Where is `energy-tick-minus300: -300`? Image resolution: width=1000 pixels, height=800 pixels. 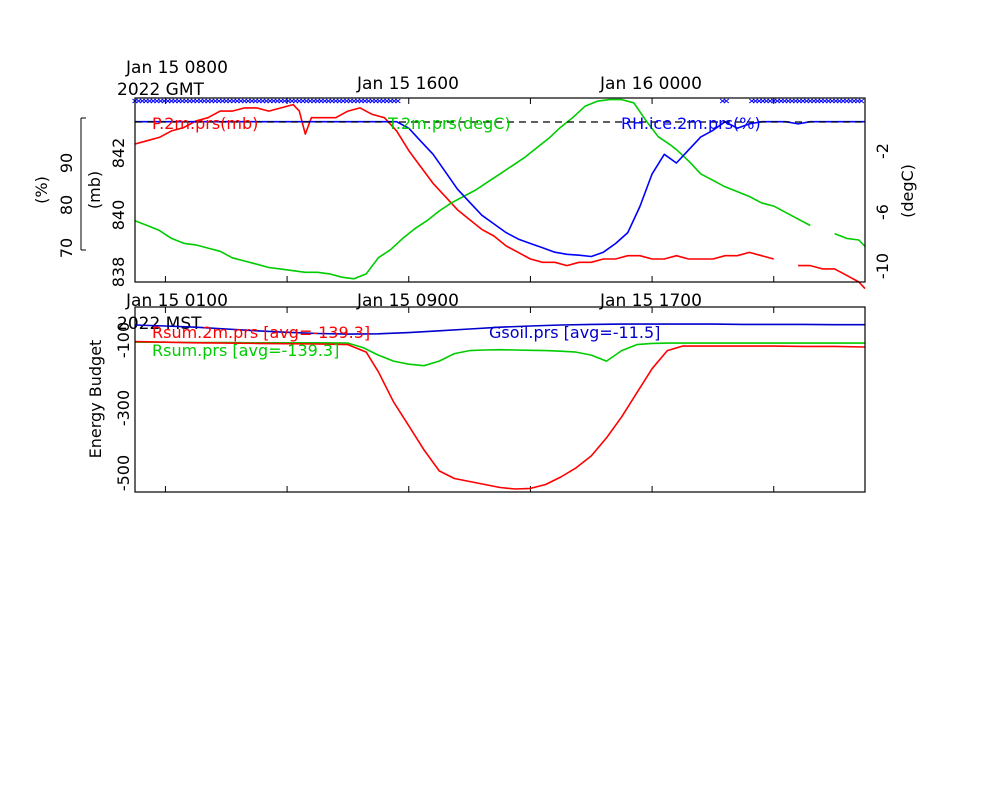 energy-tick-minus300: -300 is located at coordinates (123, 408).